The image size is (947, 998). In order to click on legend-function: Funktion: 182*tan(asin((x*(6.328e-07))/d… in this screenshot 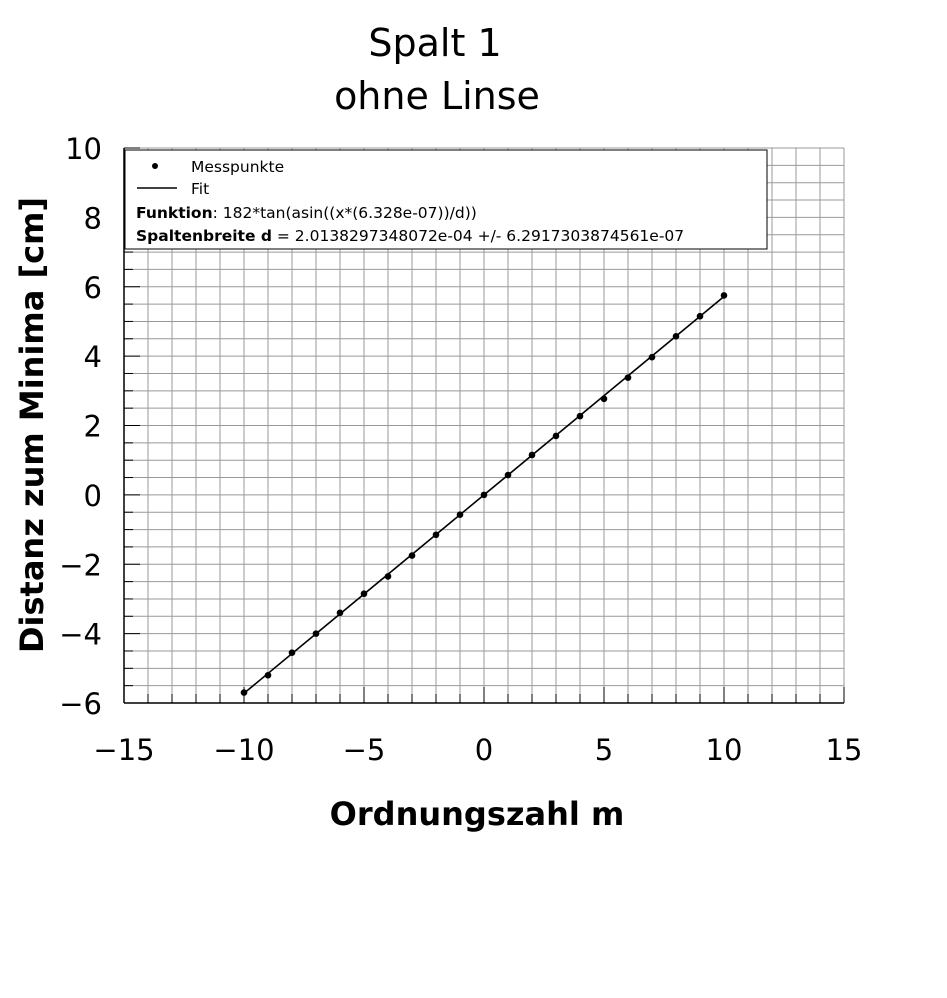, I will do `click(306, 213)`.